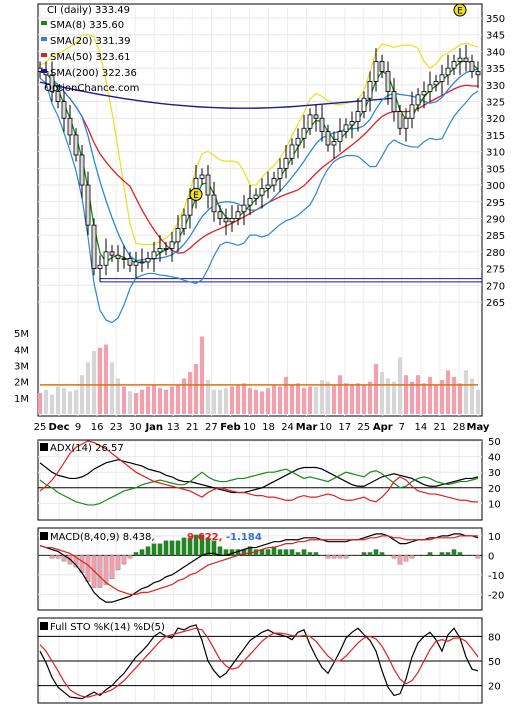 This screenshot has height=706, width=526. I want to click on volume-bars, so click(259, 375).